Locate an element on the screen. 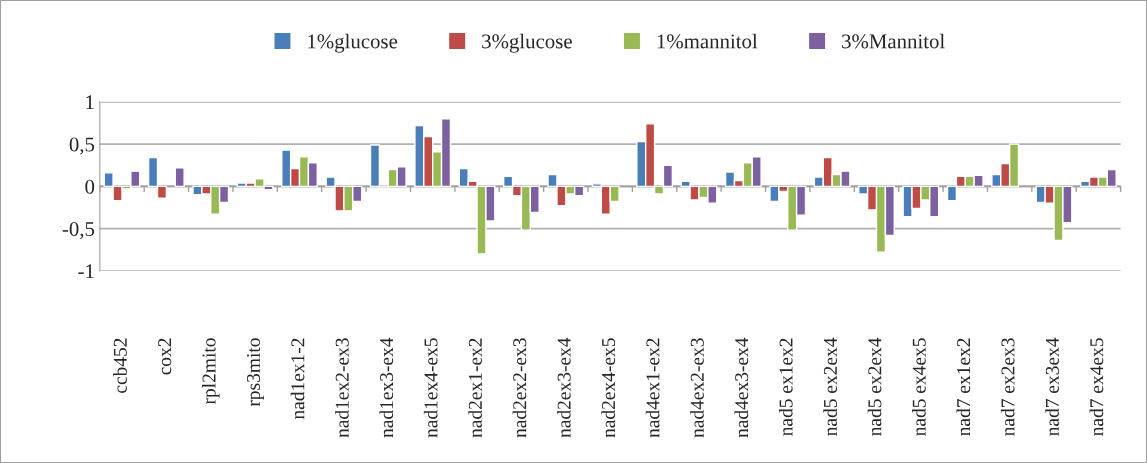  x-tick-label: nad2ex1-ex2 is located at coordinates (475, 388).